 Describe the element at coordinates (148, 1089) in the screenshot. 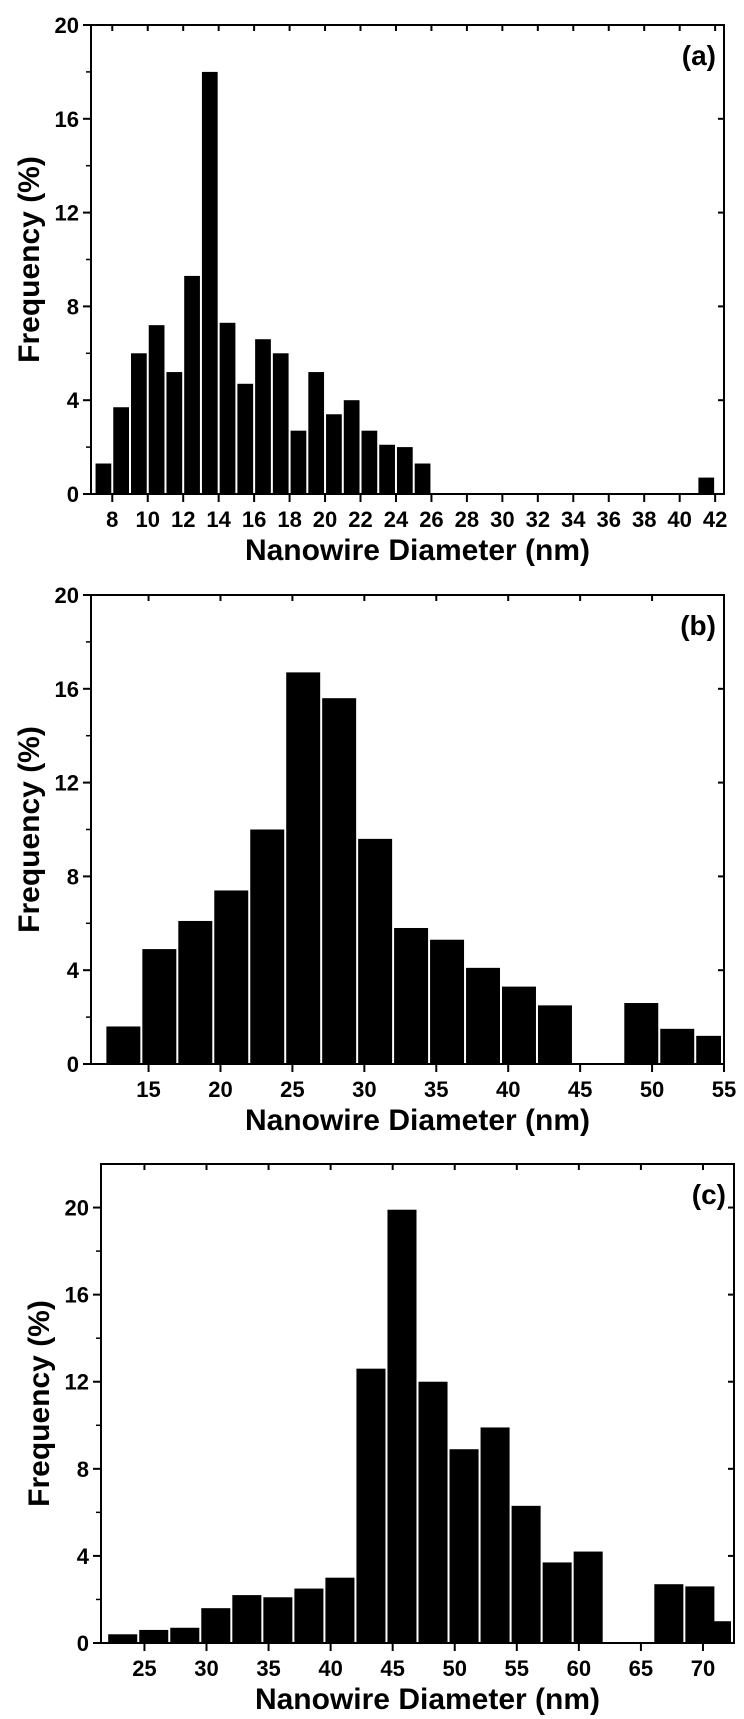

I see `x-tick-label: 15` at that location.